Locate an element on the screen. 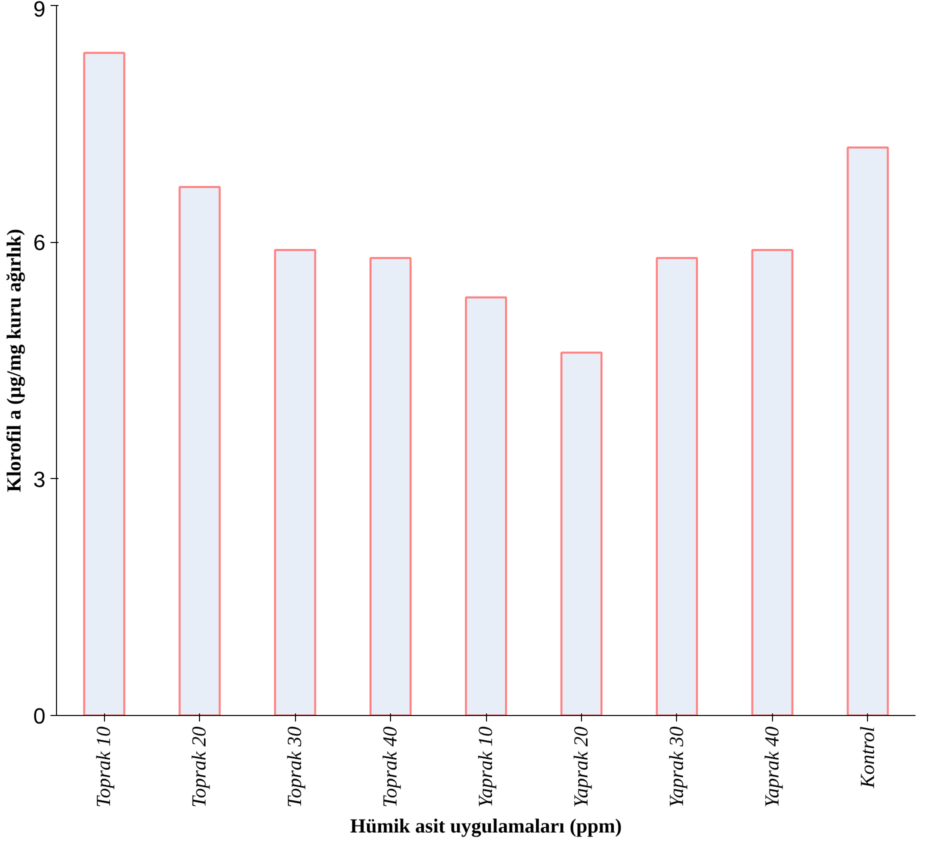 Image resolution: width=926 pixels, height=845 pixels. x-tick-label: Yaprak 20 is located at coordinates (581, 767).